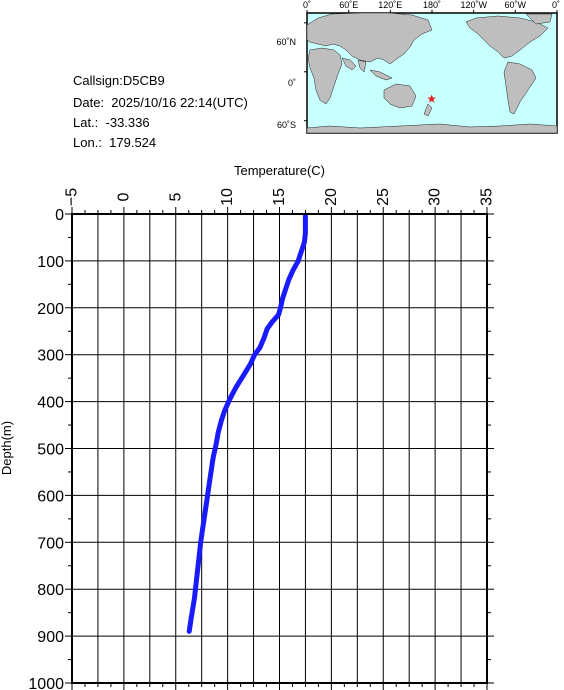  Describe the element at coordinates (50, 356) in the screenshot. I see `y-tick-label: 300` at that location.